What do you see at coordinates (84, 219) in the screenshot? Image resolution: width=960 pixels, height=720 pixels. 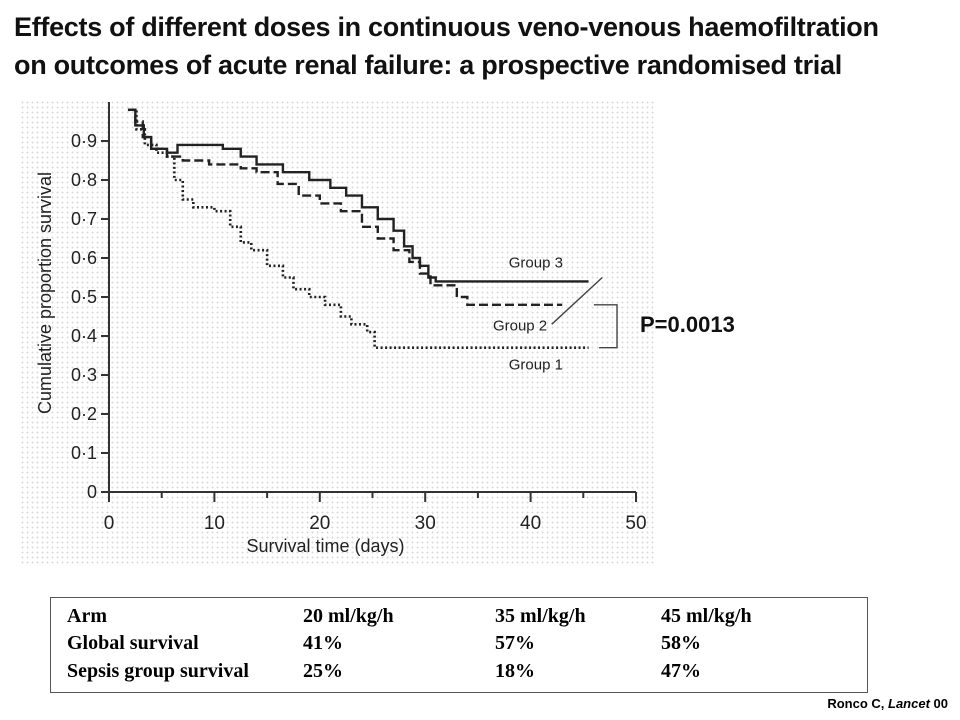 I see `y-tick-label: 0·7` at bounding box center [84, 219].